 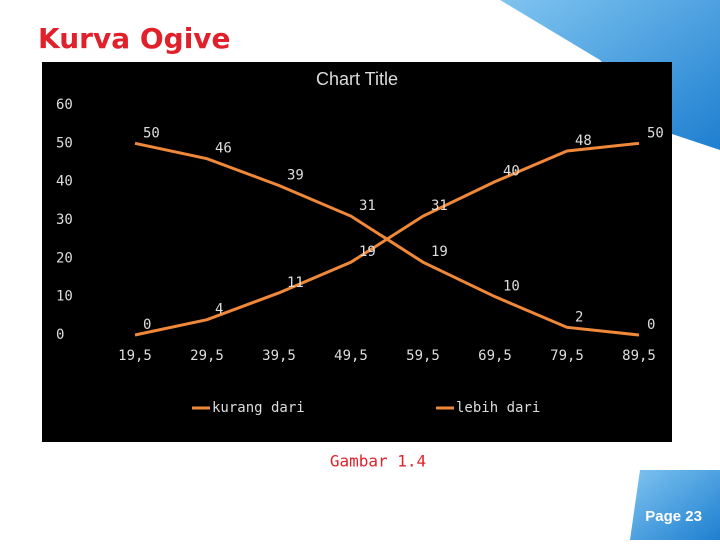 What do you see at coordinates (423, 356) in the screenshot?
I see `x-tick-label: 59,5` at bounding box center [423, 356].